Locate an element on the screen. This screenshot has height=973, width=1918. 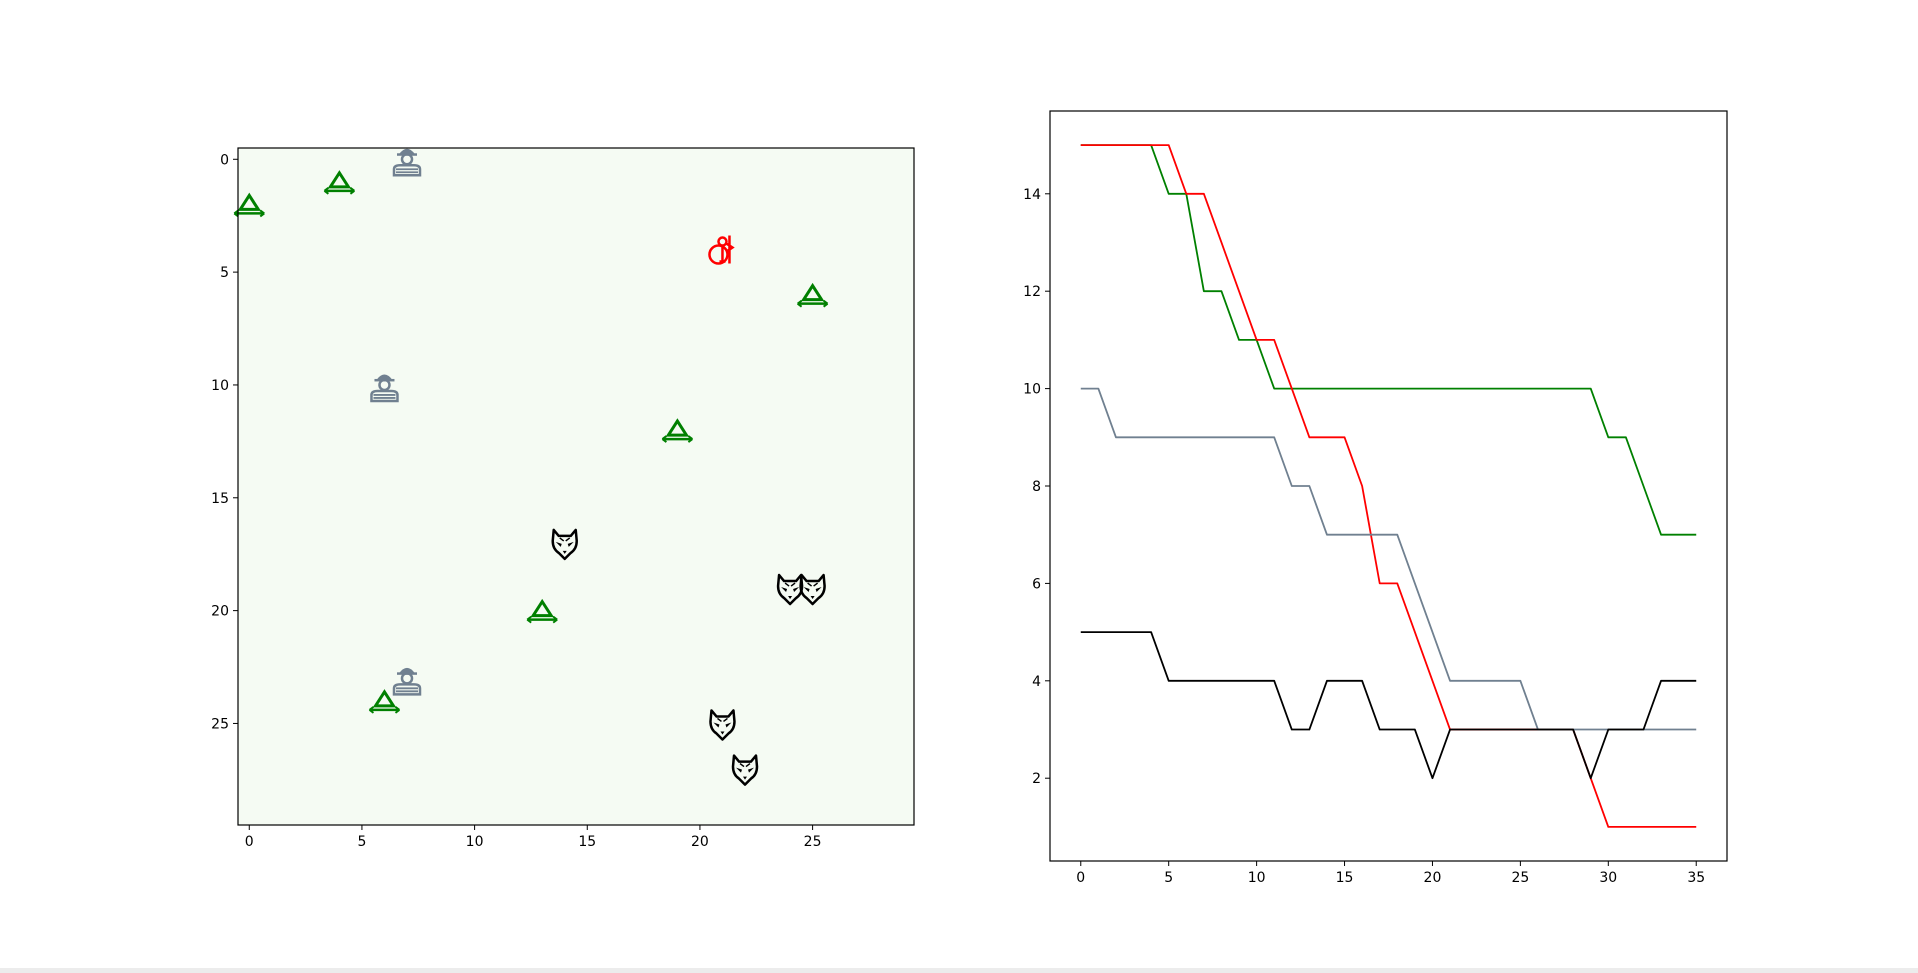
window-bottom-edge is located at coordinates (959, 970).